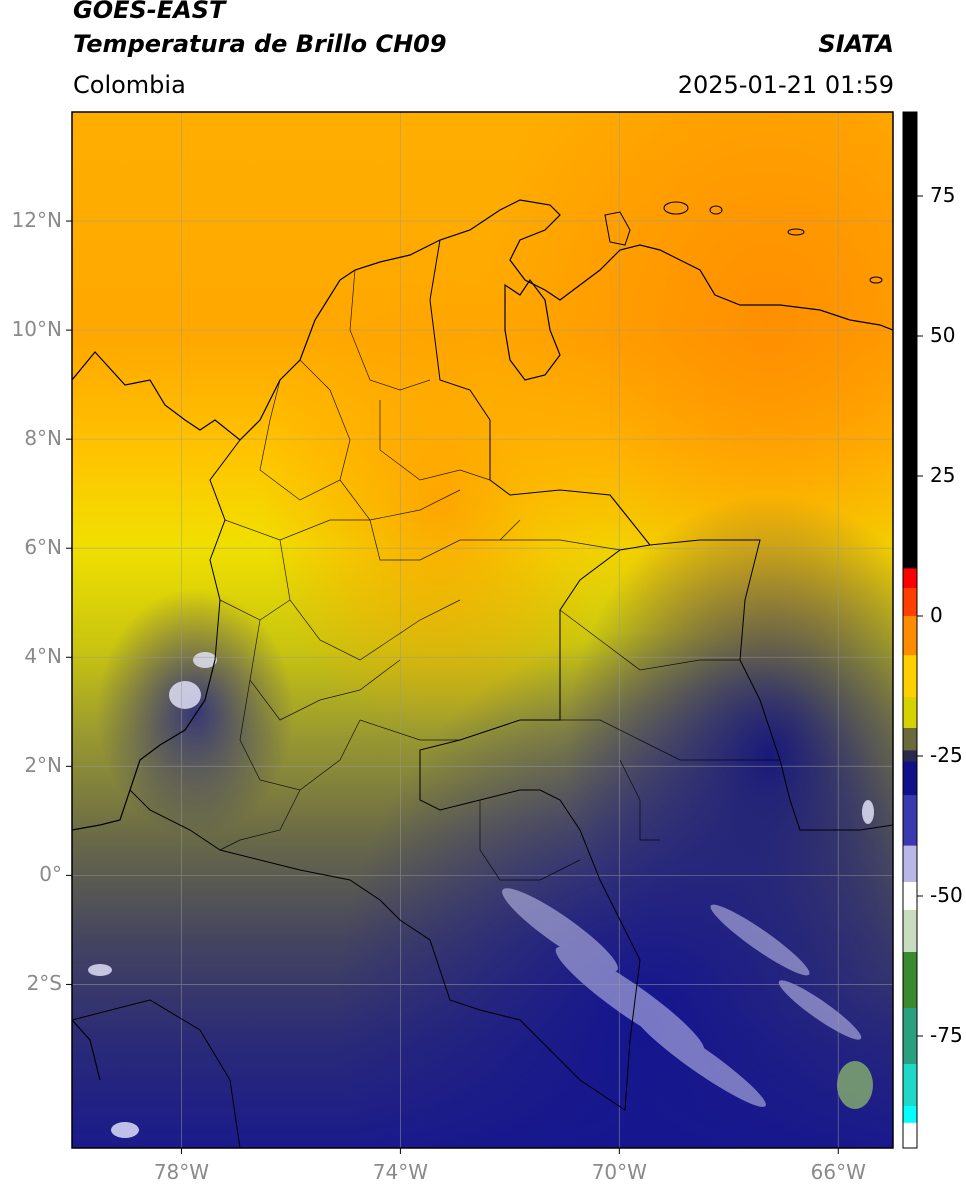 This screenshot has width=966, height=1190. Describe the element at coordinates (946, 1035) in the screenshot. I see `colorbar-label: -75` at that location.